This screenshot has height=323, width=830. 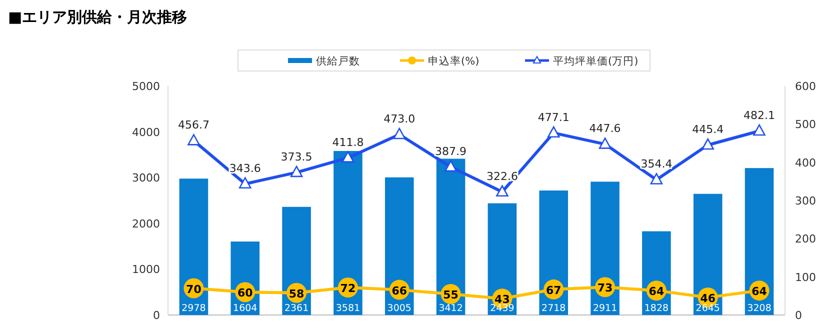 What do you see at coordinates (805, 239) in the screenshot?
I see `y2-tick-label: 200` at bounding box center [805, 239].